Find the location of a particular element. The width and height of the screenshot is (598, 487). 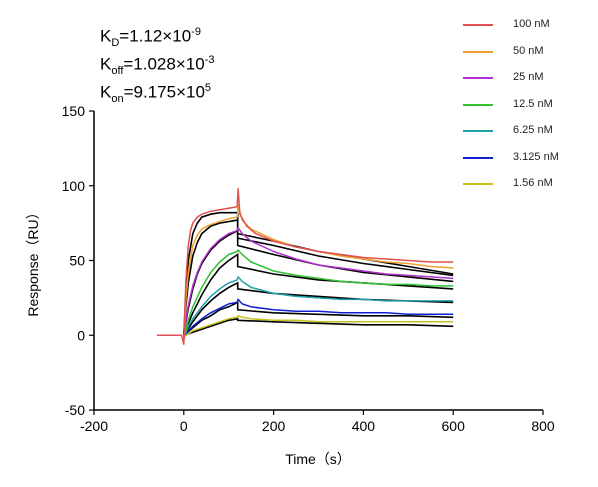

legend-label: 25 nM is located at coordinates (528, 77).